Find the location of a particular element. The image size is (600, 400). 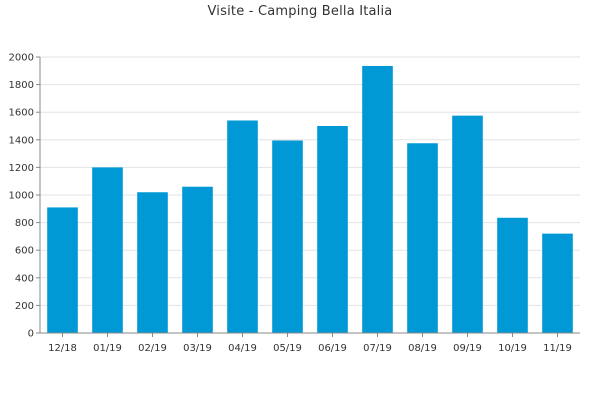

x-tick-label: 07/19 is located at coordinates (377, 348).